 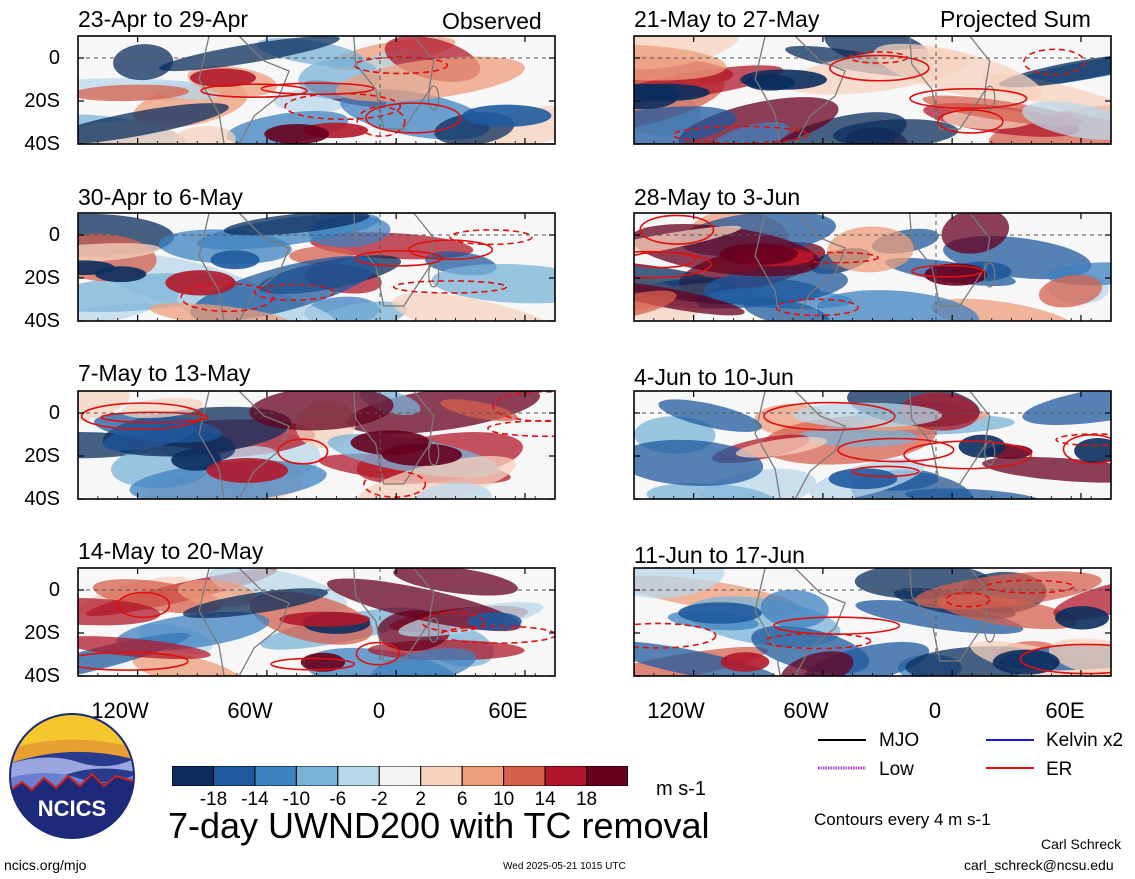 What do you see at coordinates (400, 776) in the screenshot?
I see `colorbar` at bounding box center [400, 776].